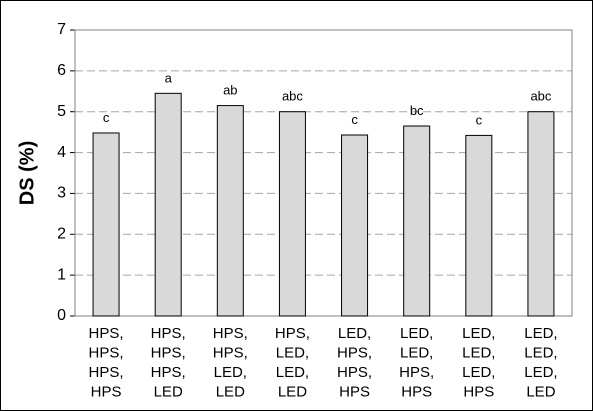 The width and height of the screenshot is (593, 411). What do you see at coordinates (478, 363) in the screenshot?
I see `x-tick-label: LED, LED, LED, HPS` at bounding box center [478, 363].